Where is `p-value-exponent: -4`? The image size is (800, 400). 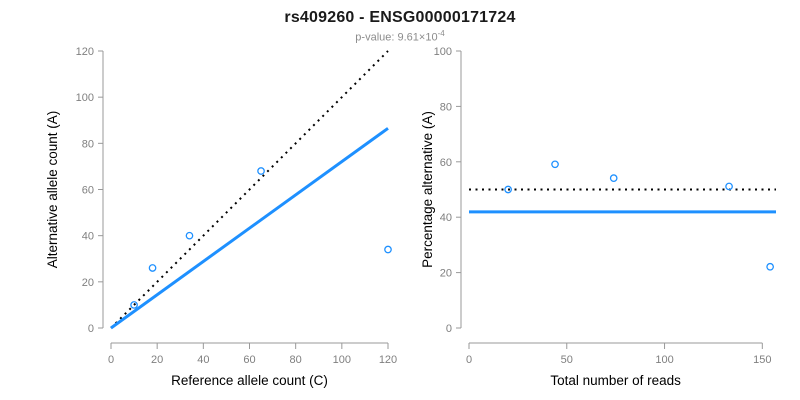 p-value-exponent: -4 is located at coordinates (441, 33).